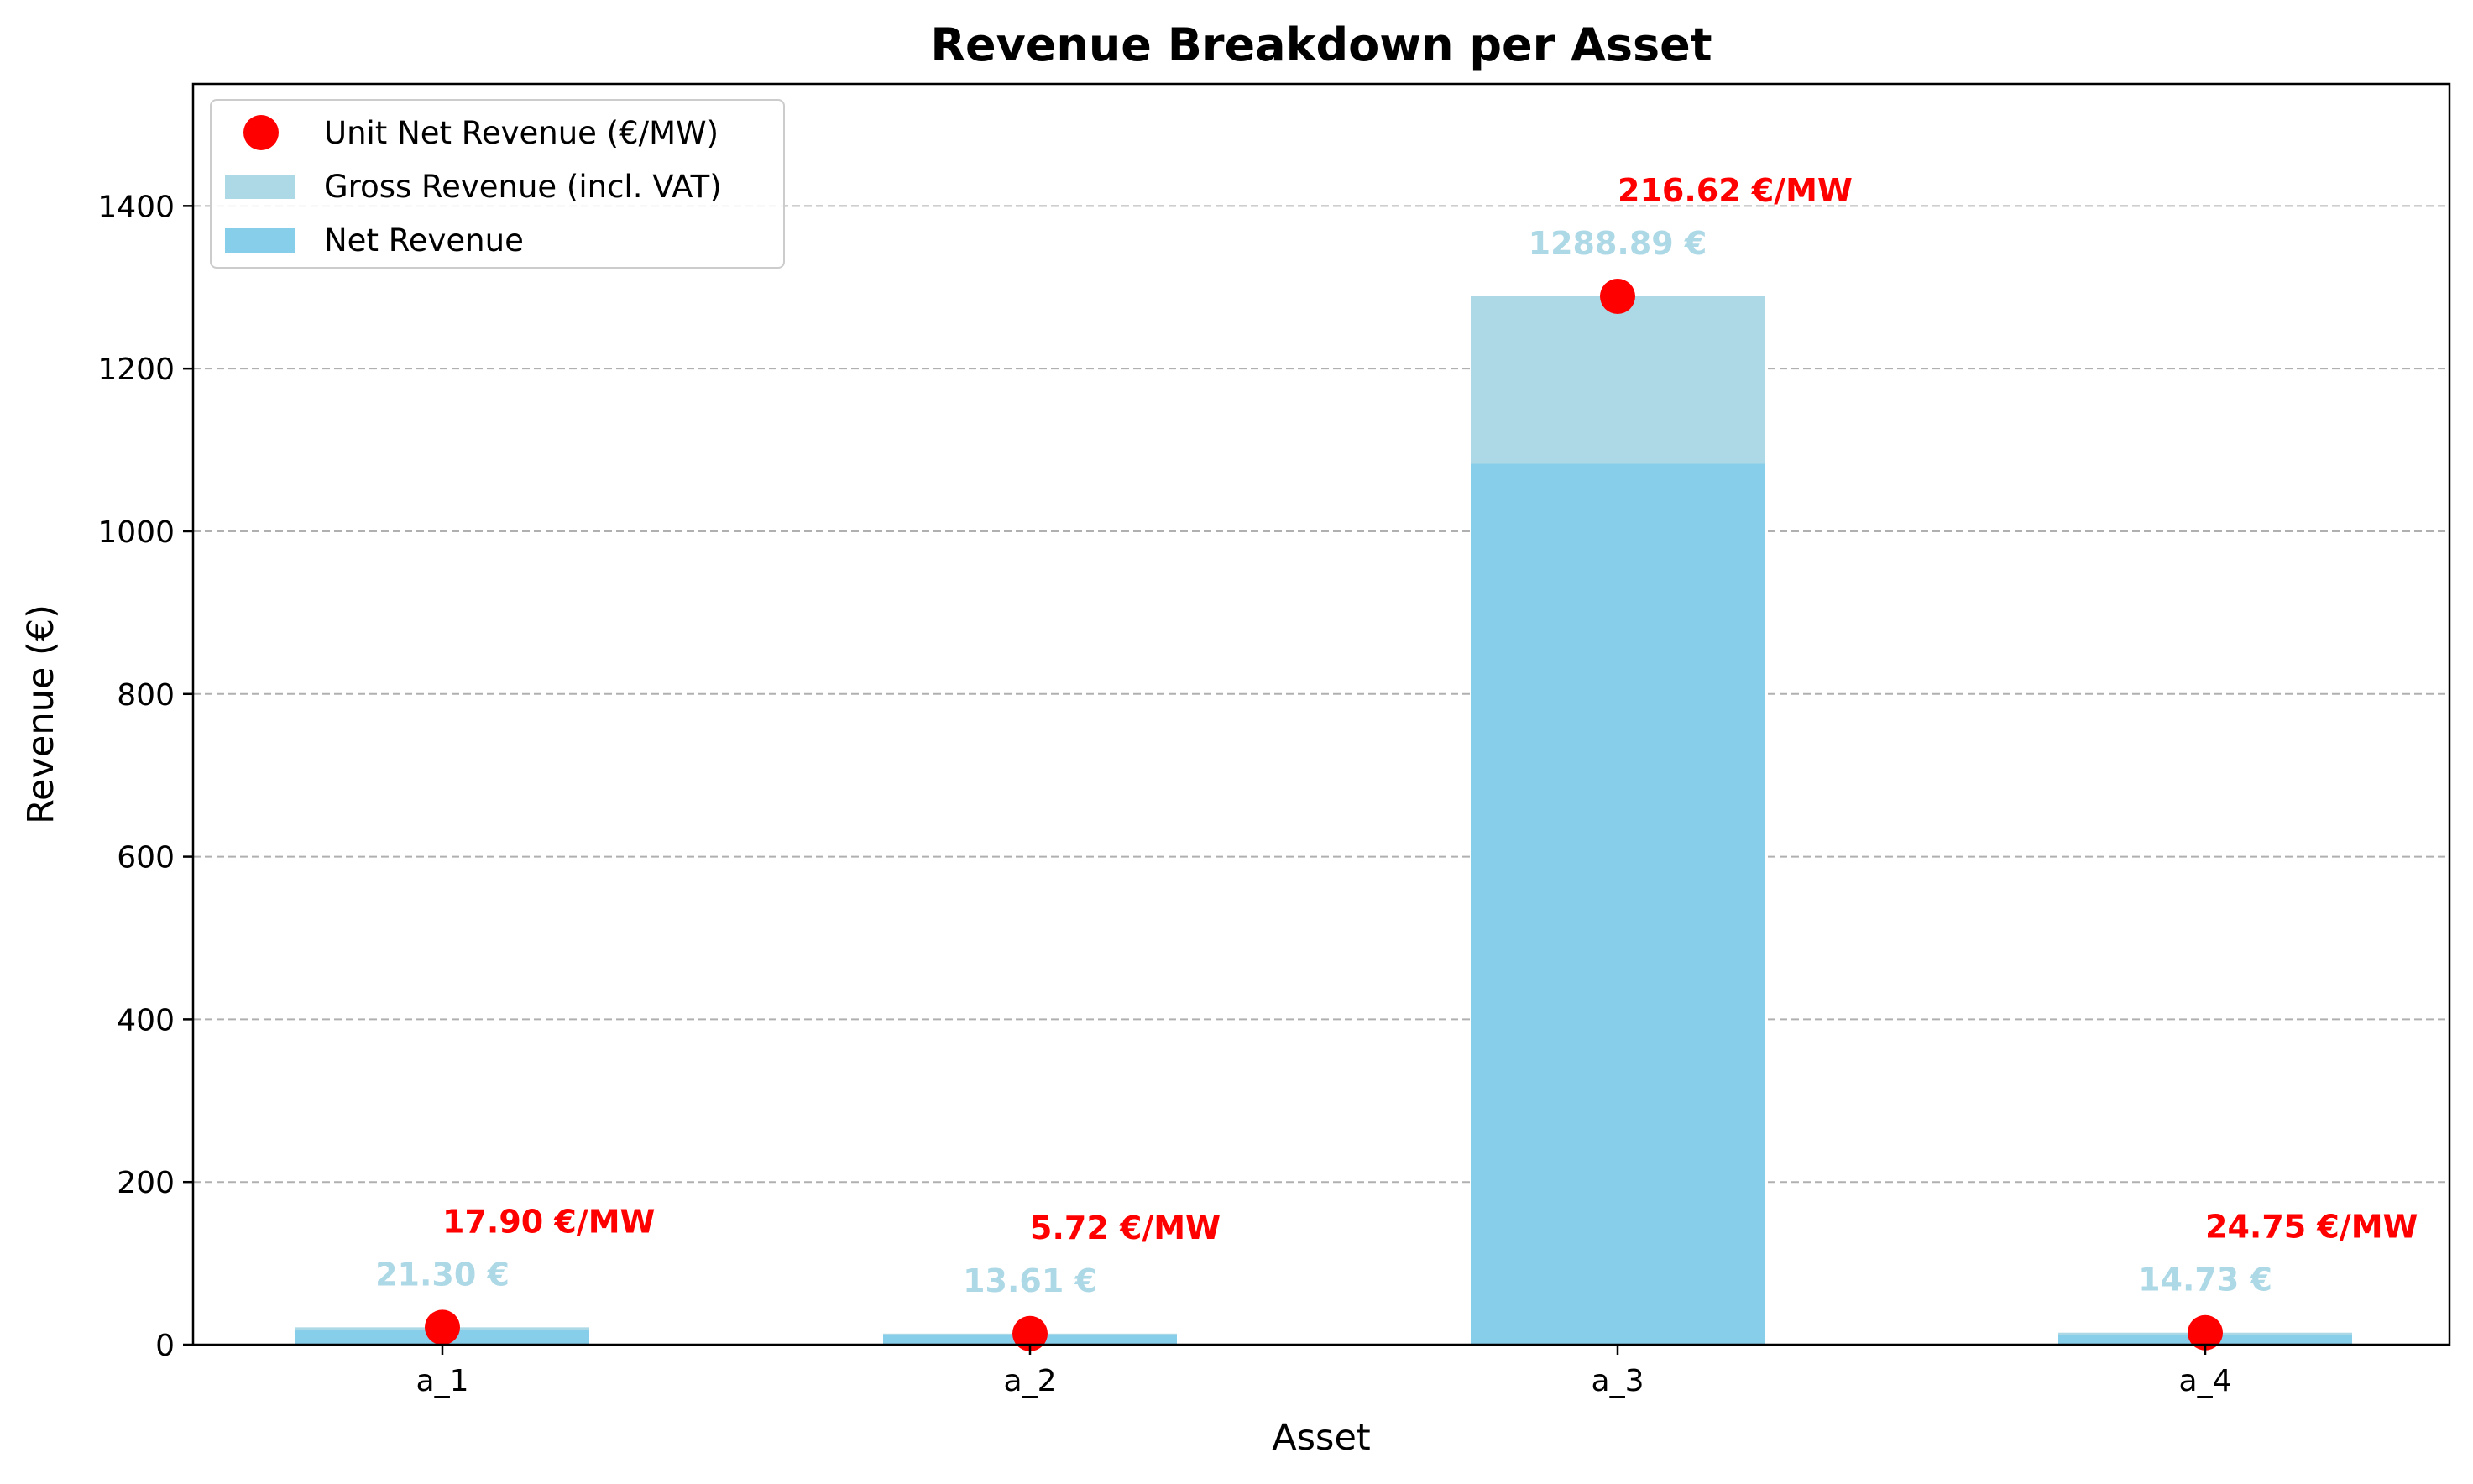  Describe the element at coordinates (521, 133) in the screenshot. I see `legend-item-label: Unit Net Revenue (€/MW)` at that location.